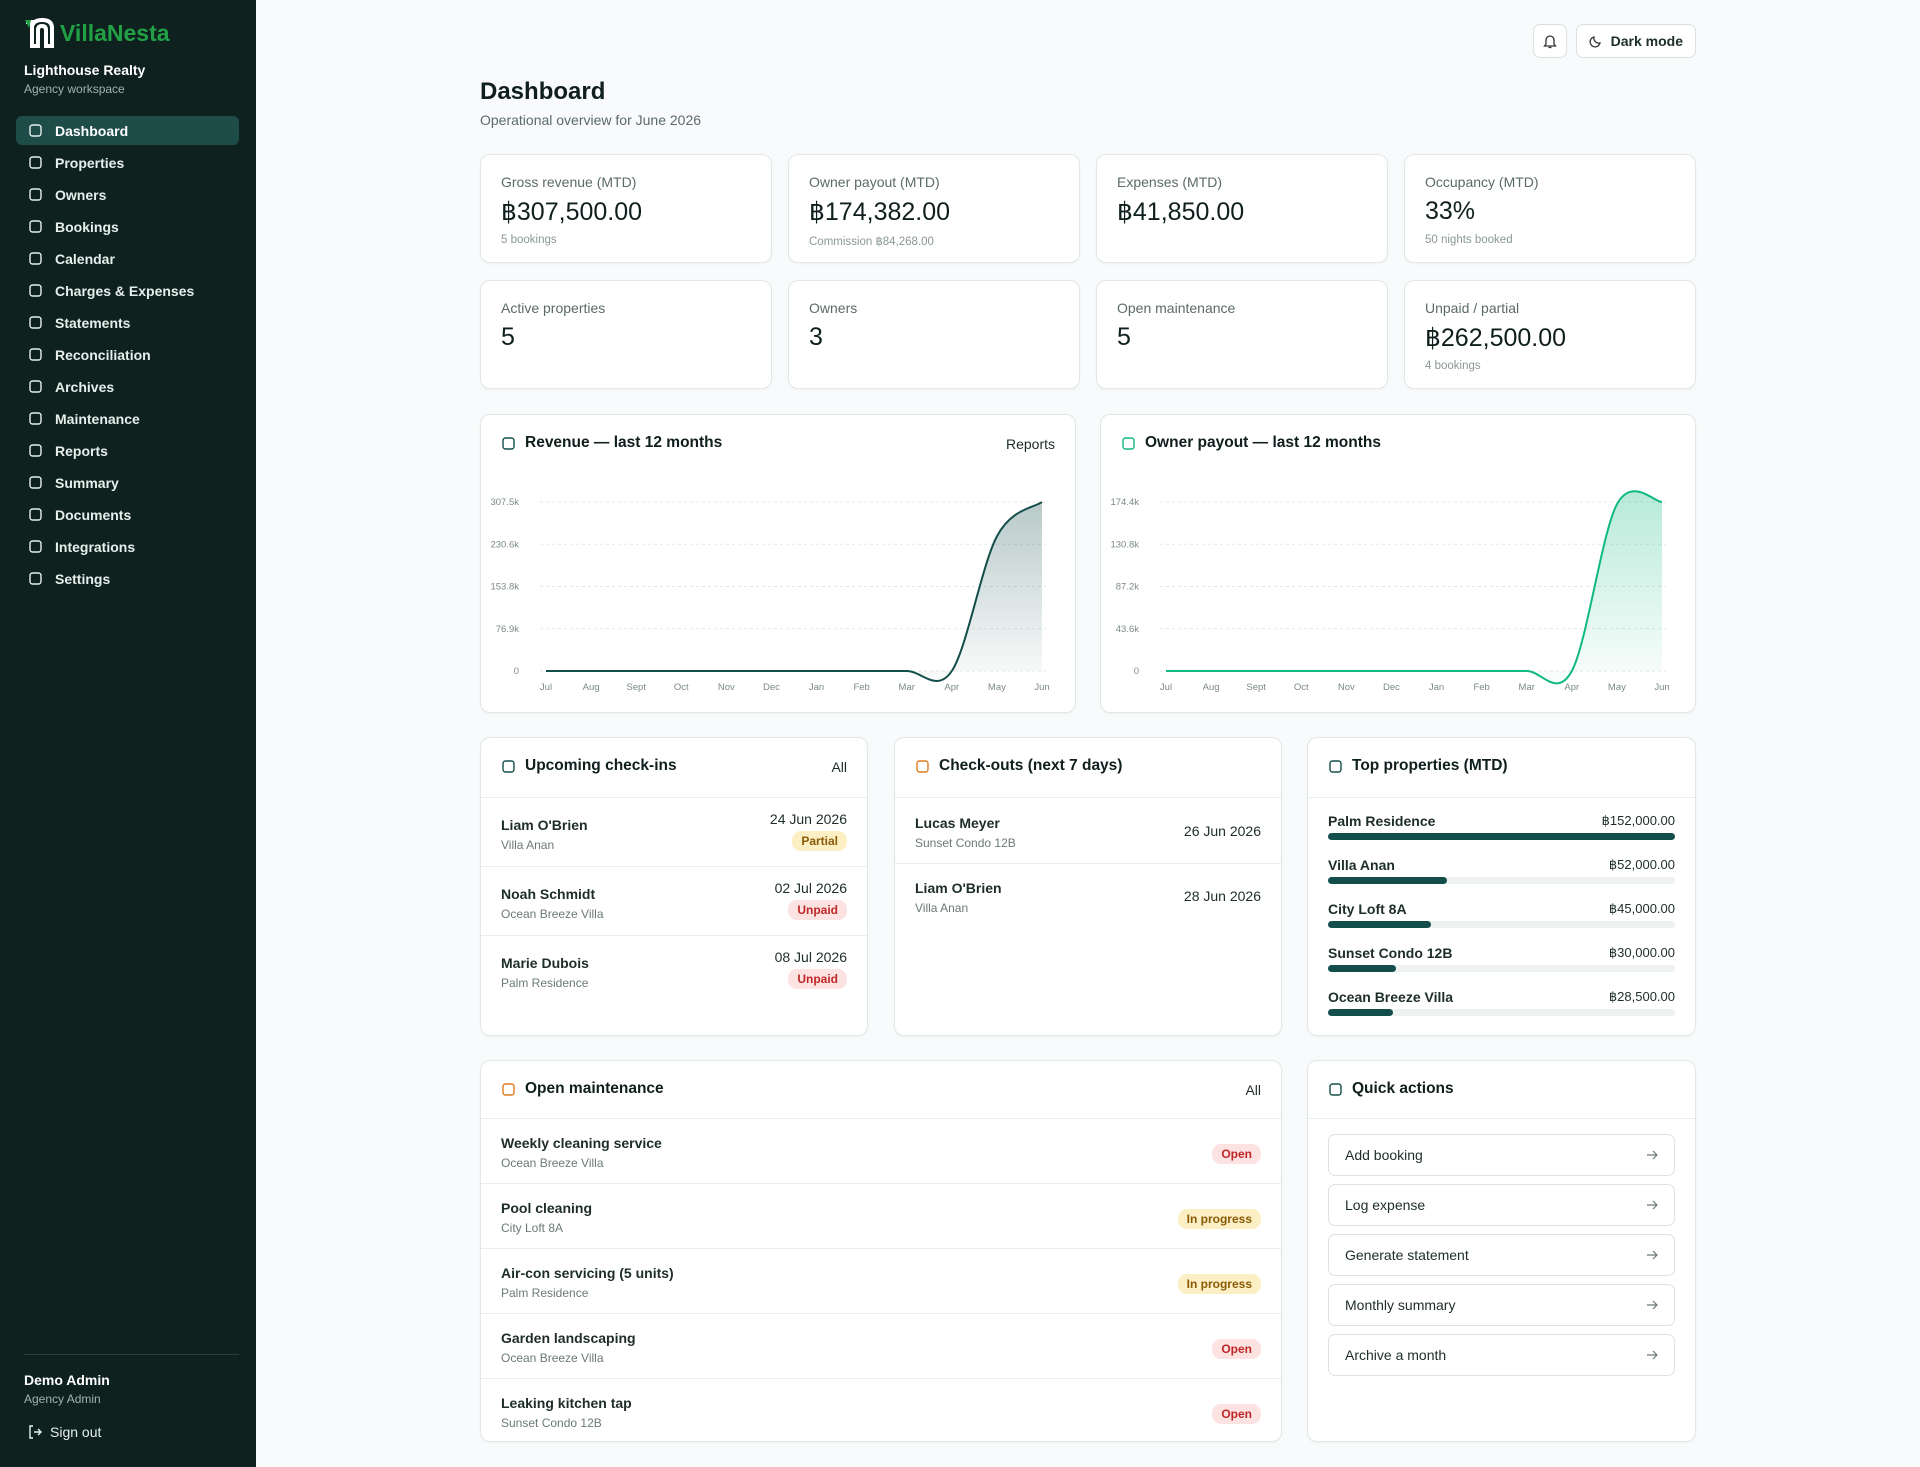 This screenshot has height=1467, width=1920. Describe the element at coordinates (957, 823) in the screenshot. I see `guest: Lucas Meyer` at that location.